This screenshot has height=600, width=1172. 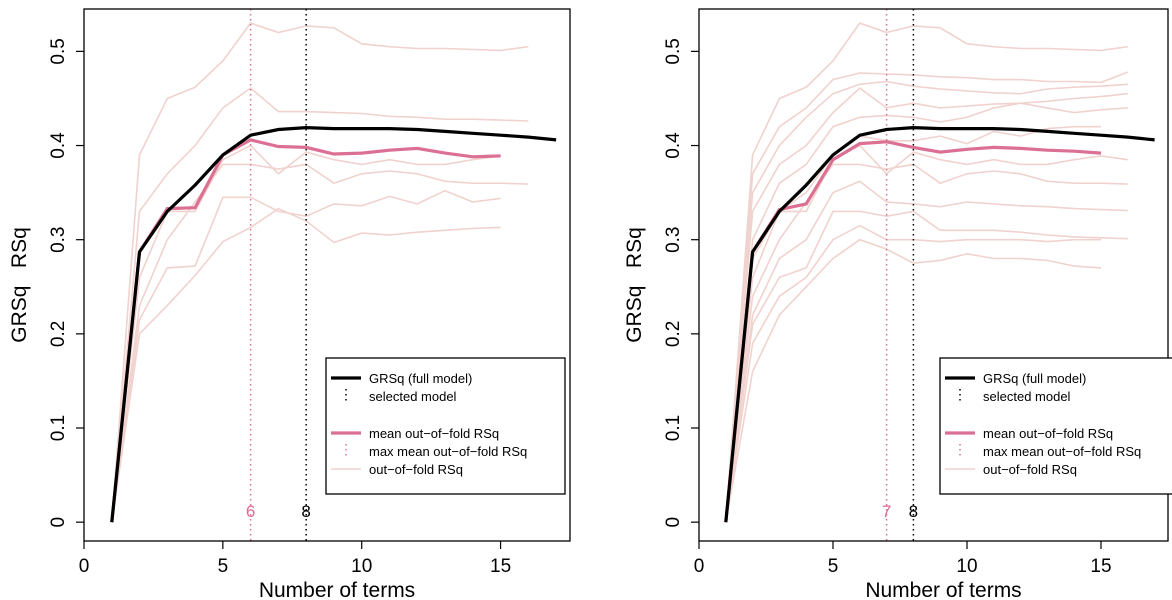 What do you see at coordinates (886, 511) in the screenshot?
I see `vline-label-7: 7` at bounding box center [886, 511].